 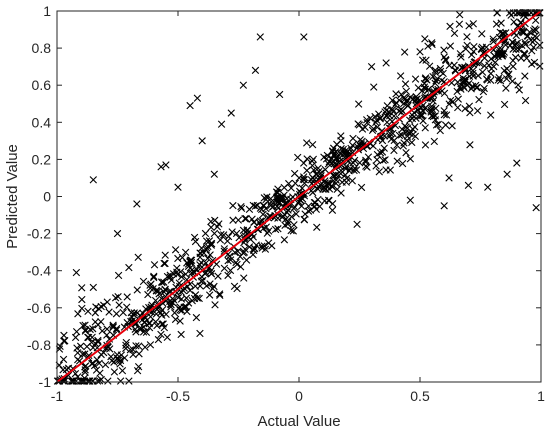 I want to click on x-tick-label: -0.5, so click(x=178, y=396).